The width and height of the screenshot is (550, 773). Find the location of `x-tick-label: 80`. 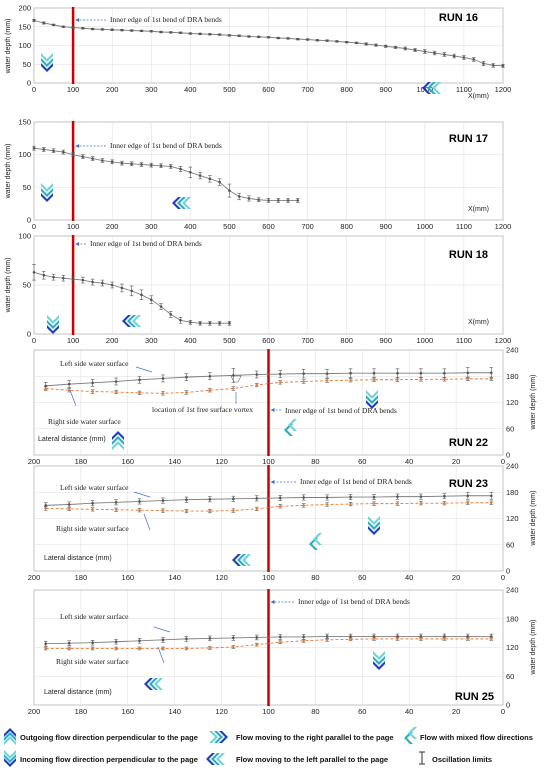

x-tick-label: 80 is located at coordinates (315, 461).